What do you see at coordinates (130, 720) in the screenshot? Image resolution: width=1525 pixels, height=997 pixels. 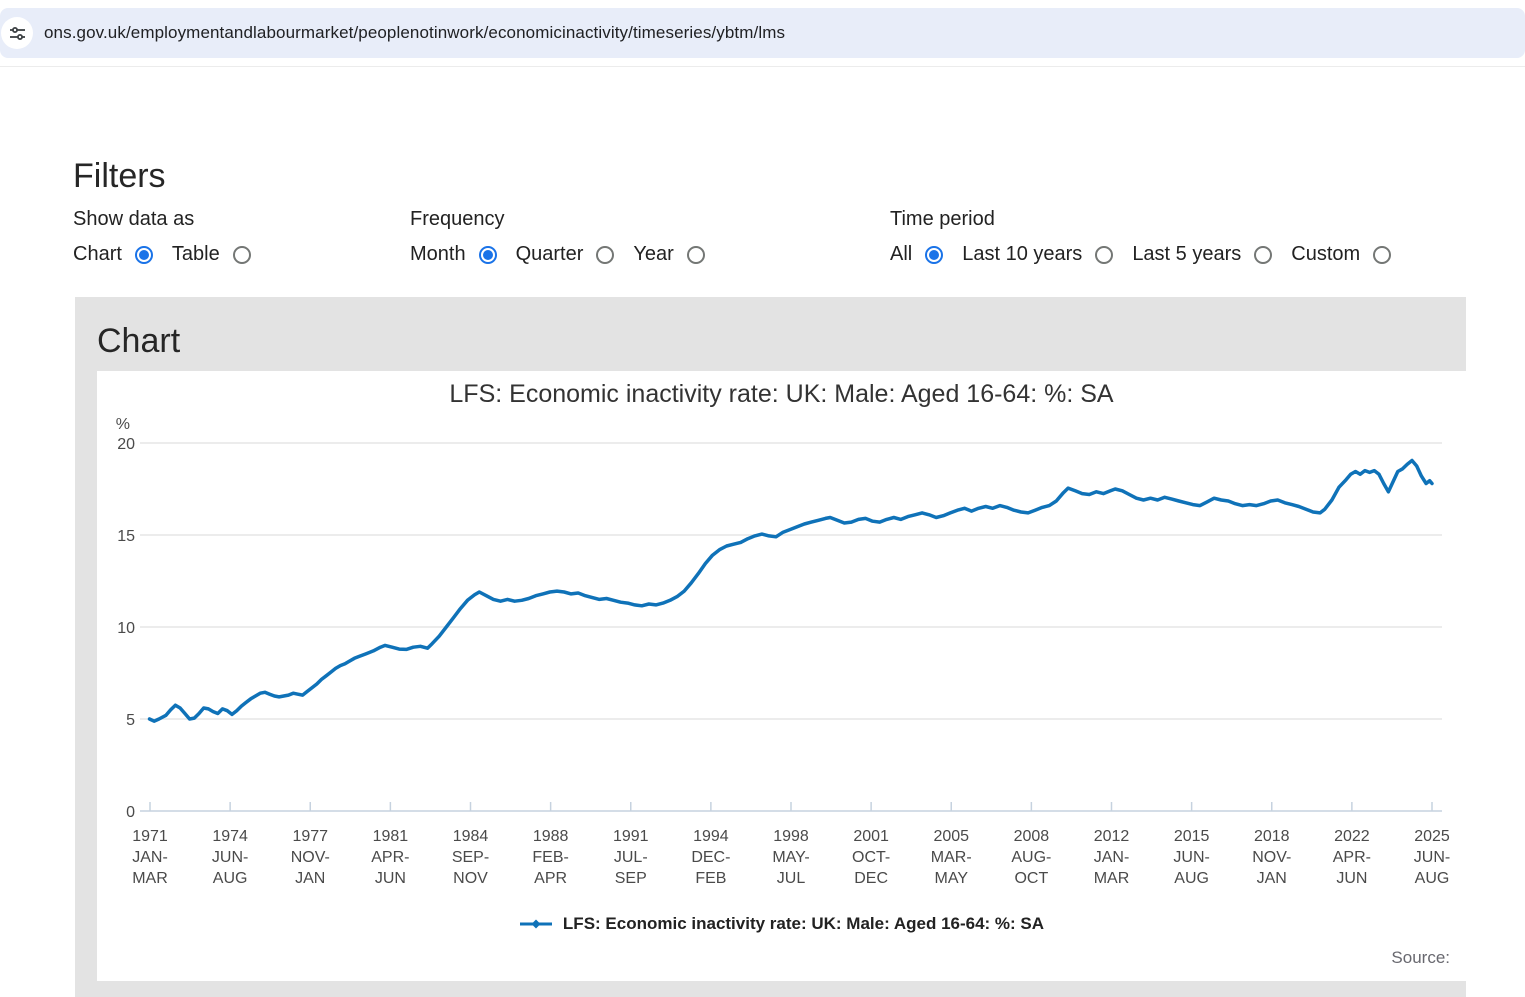 I see `svg-text: 5` at bounding box center [130, 720].